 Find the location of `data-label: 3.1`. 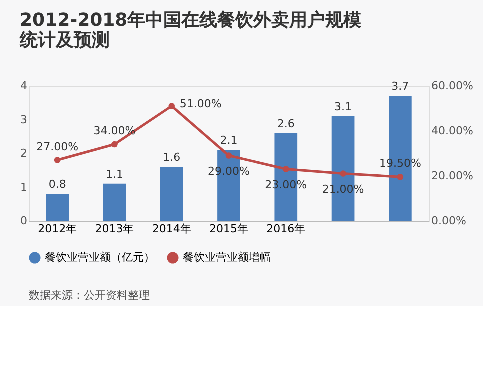

data-label: 3.1 is located at coordinates (343, 107).